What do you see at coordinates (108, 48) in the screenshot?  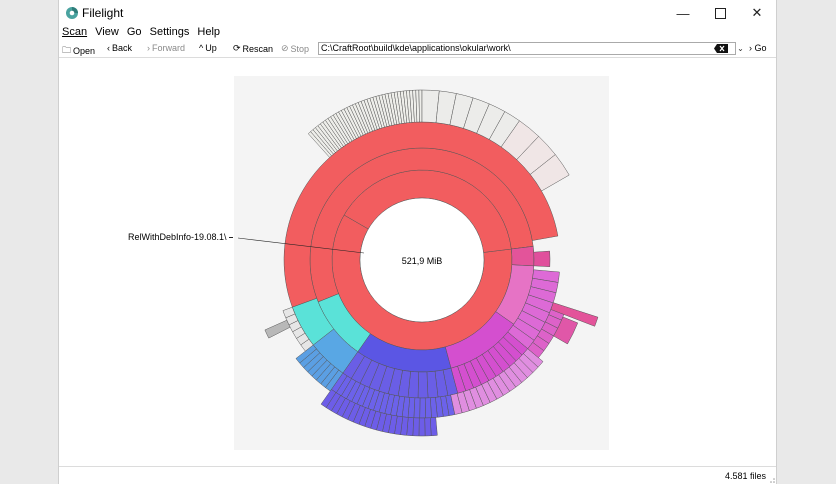 I see `back-arrow-icon: ‹` at bounding box center [108, 48].